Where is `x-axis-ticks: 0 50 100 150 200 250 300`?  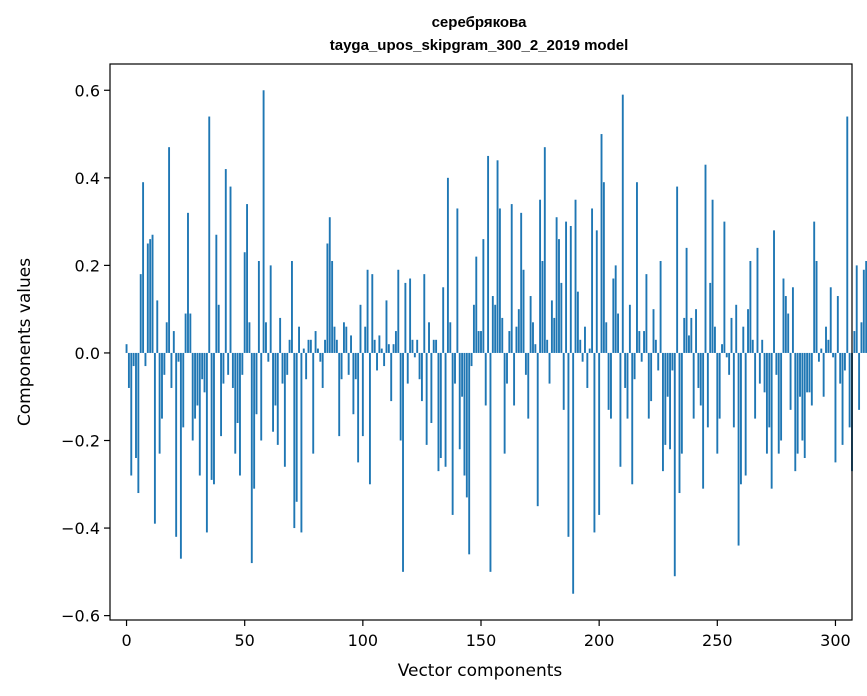
x-axis-ticks: 0 50 100 150 200 250 300 is located at coordinates (486, 635).